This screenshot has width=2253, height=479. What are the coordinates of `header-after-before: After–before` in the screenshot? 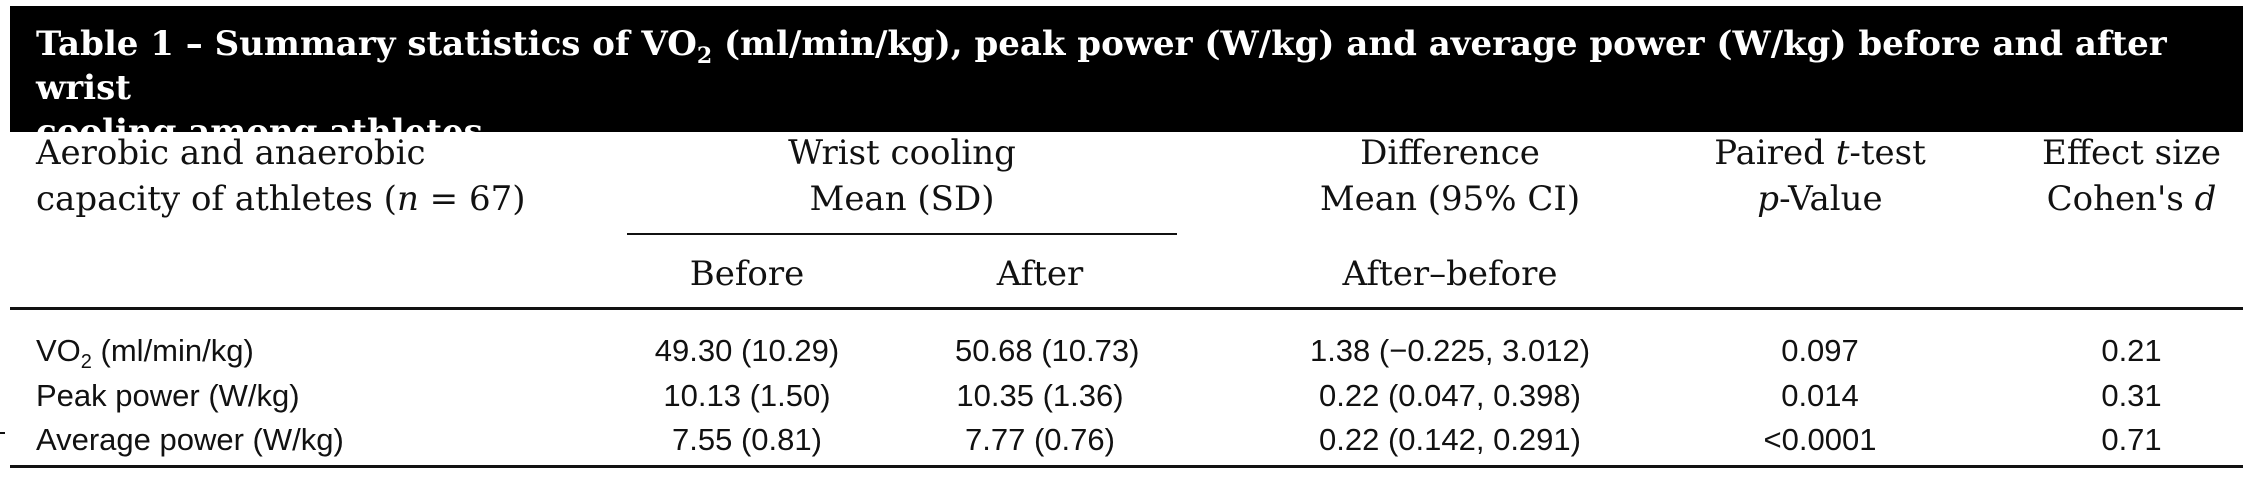 It's located at (1450, 274).